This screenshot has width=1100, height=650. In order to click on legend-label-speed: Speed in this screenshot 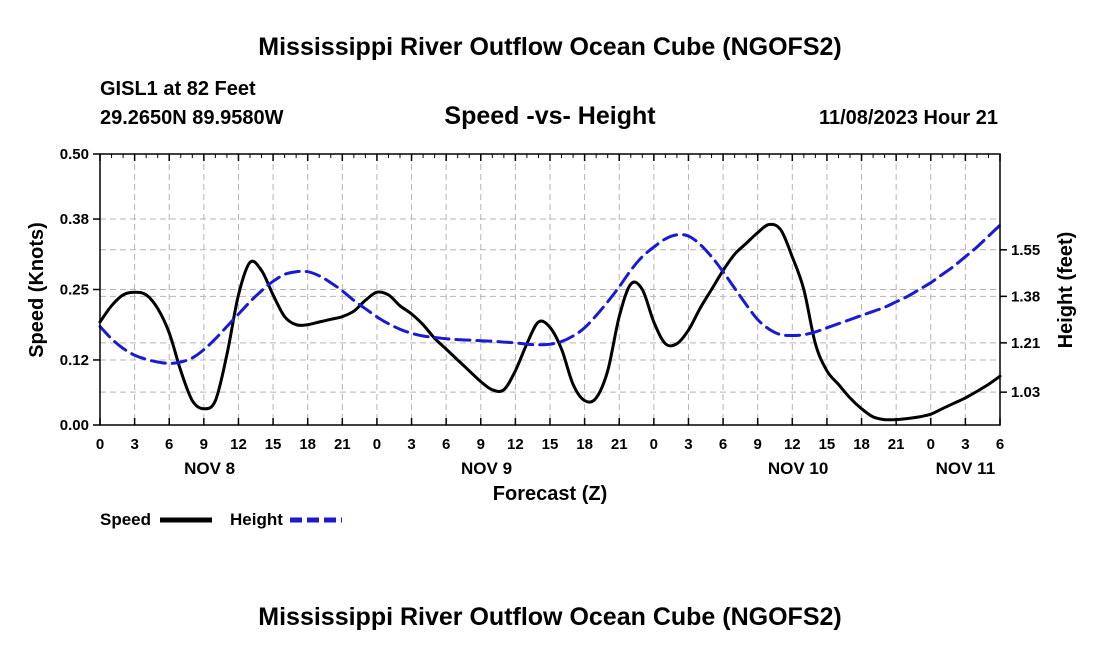, I will do `click(125, 519)`.